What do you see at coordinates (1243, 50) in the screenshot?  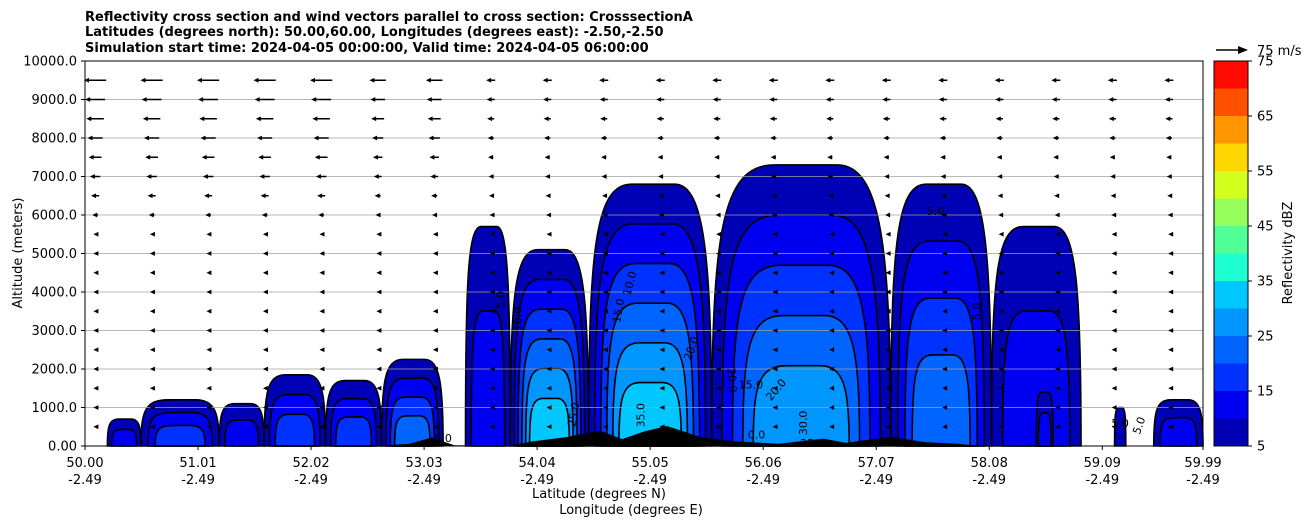 I see `wind-key-arrowhead` at bounding box center [1243, 50].